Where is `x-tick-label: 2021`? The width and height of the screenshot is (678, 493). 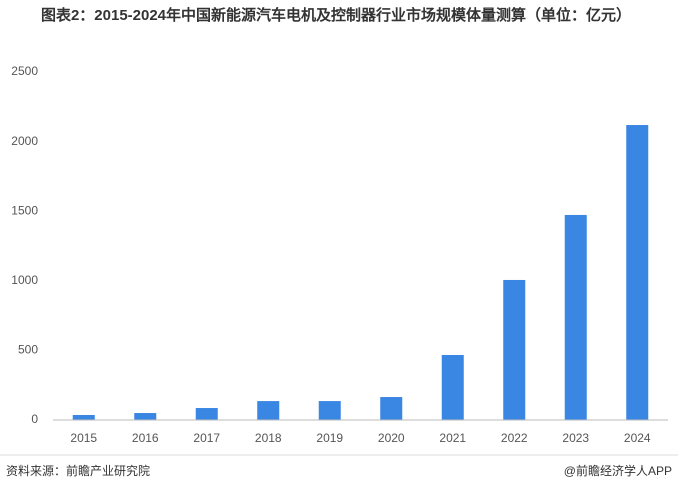
x-tick-label: 2021 is located at coordinates (452, 438).